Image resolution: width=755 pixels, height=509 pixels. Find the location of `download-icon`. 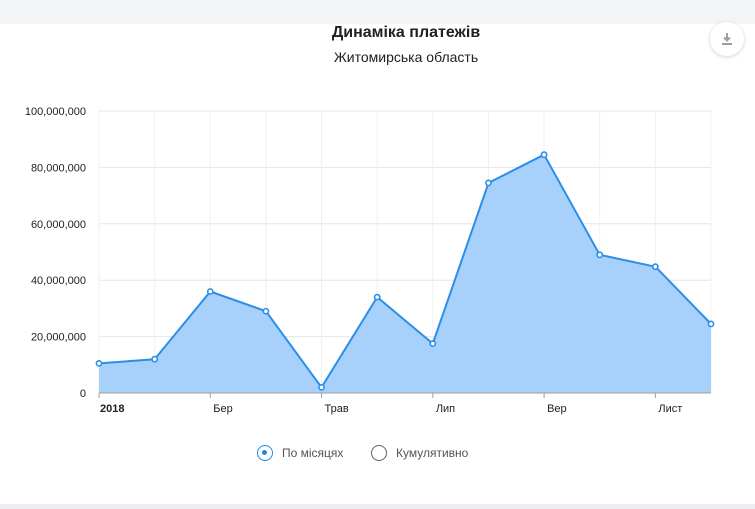

download-icon is located at coordinates (727, 39).